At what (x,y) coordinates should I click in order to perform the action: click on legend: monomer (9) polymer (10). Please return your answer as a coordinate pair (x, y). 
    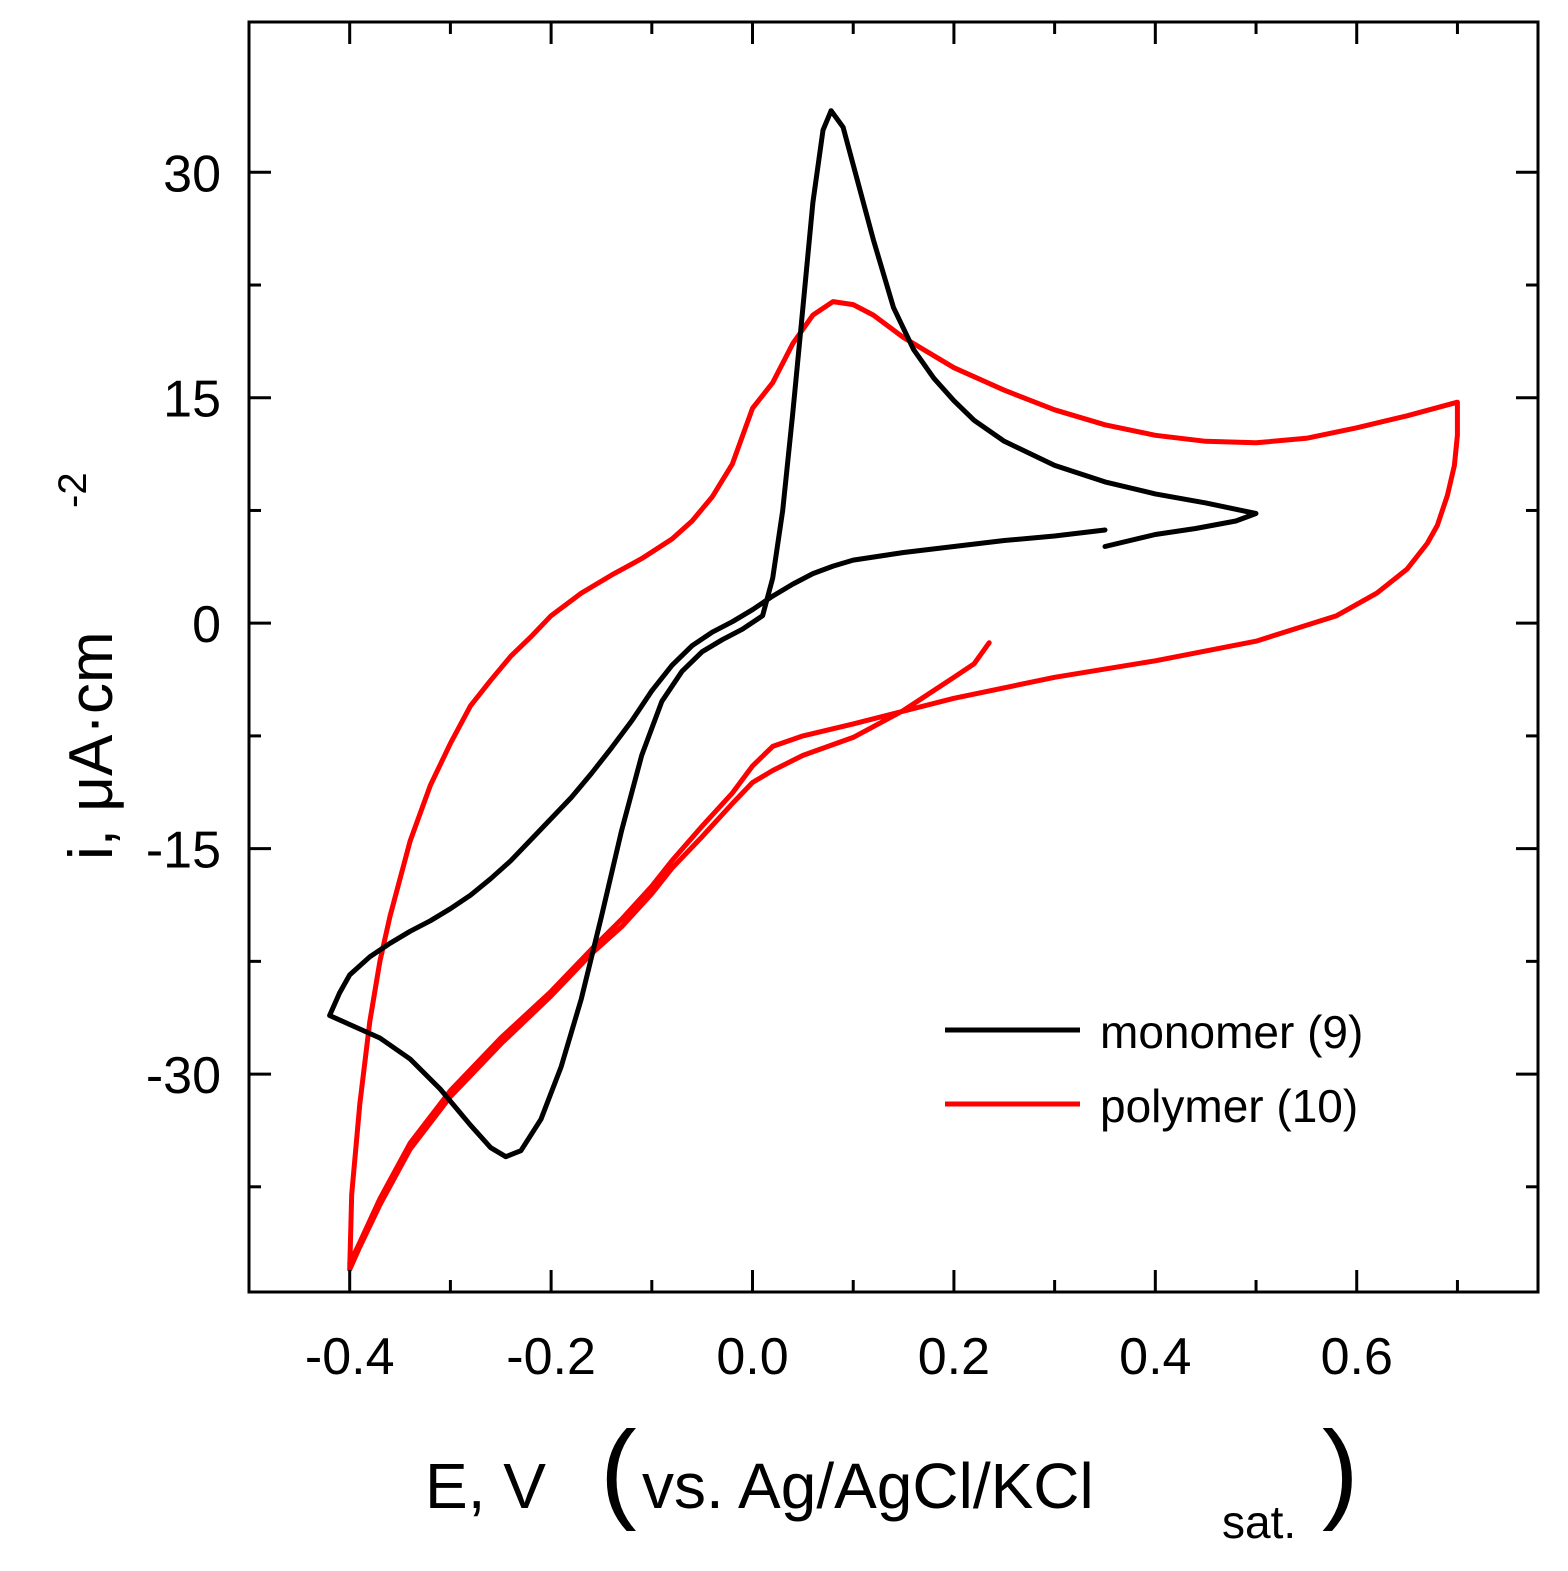
    Looking at the image, I should click on (1154, 1069).